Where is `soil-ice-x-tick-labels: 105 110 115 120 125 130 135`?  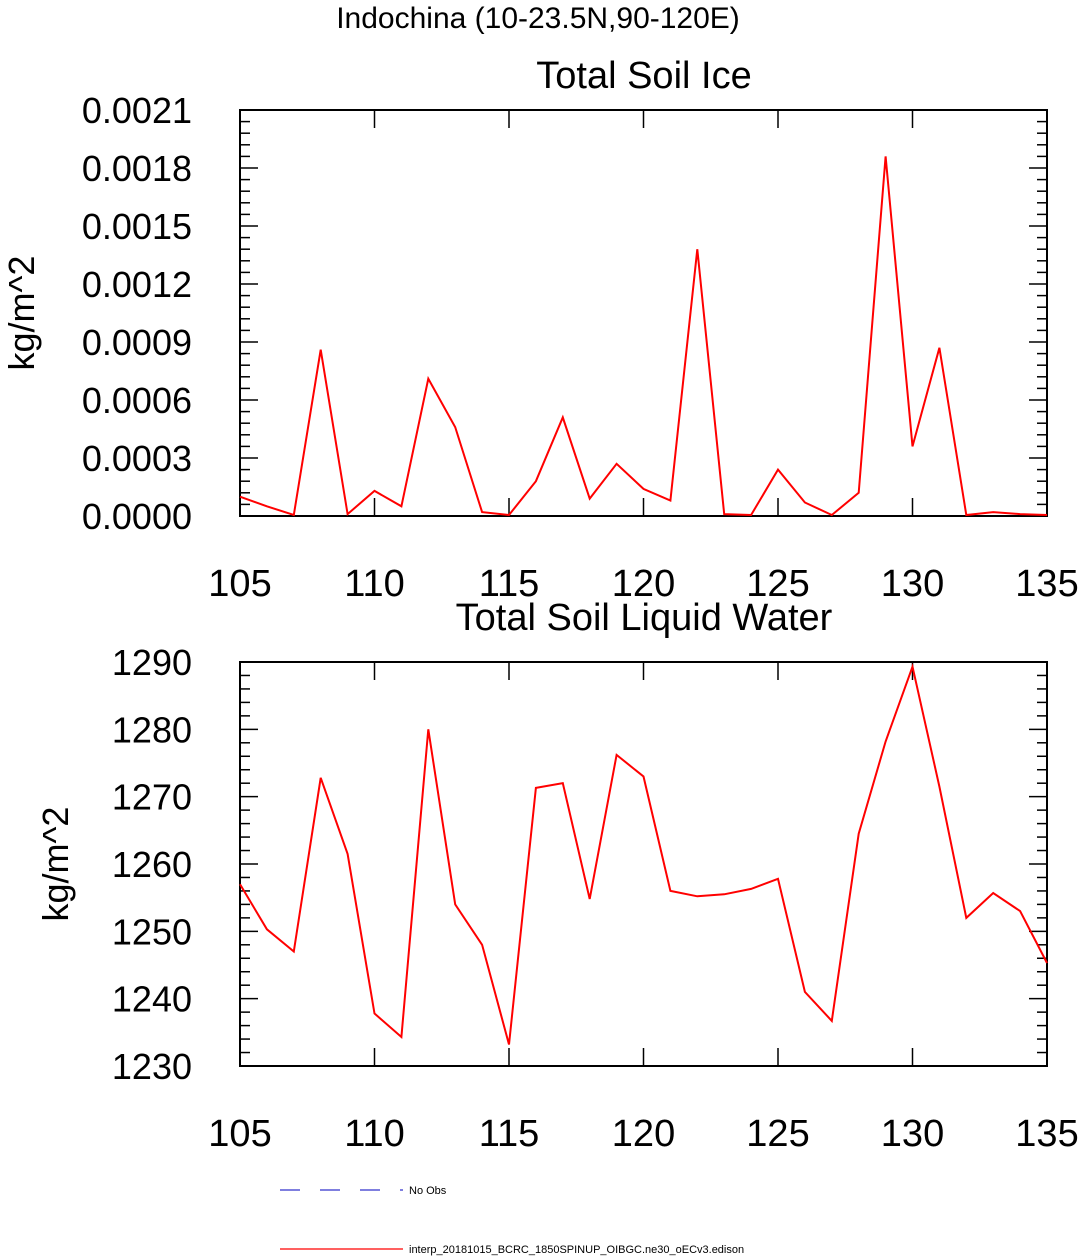
soil-ice-x-tick-labels: 105 110 115 120 125 130 135 is located at coordinates (643, 584).